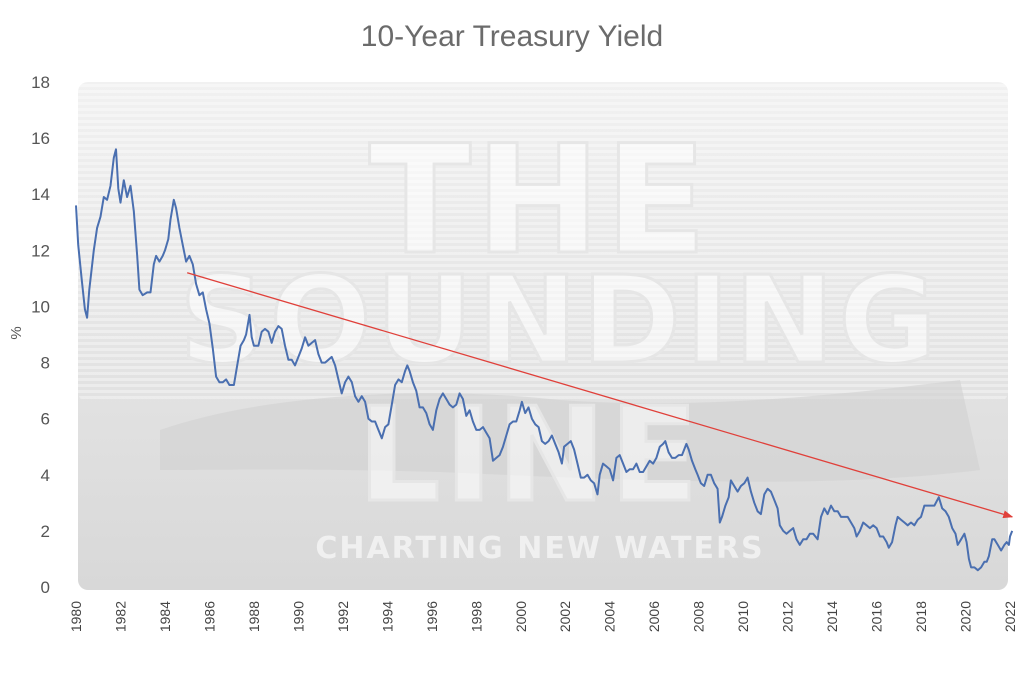 This screenshot has height=678, width=1024. Describe the element at coordinates (1010, 616) in the screenshot. I see `x-tick-label: 2022` at that location.